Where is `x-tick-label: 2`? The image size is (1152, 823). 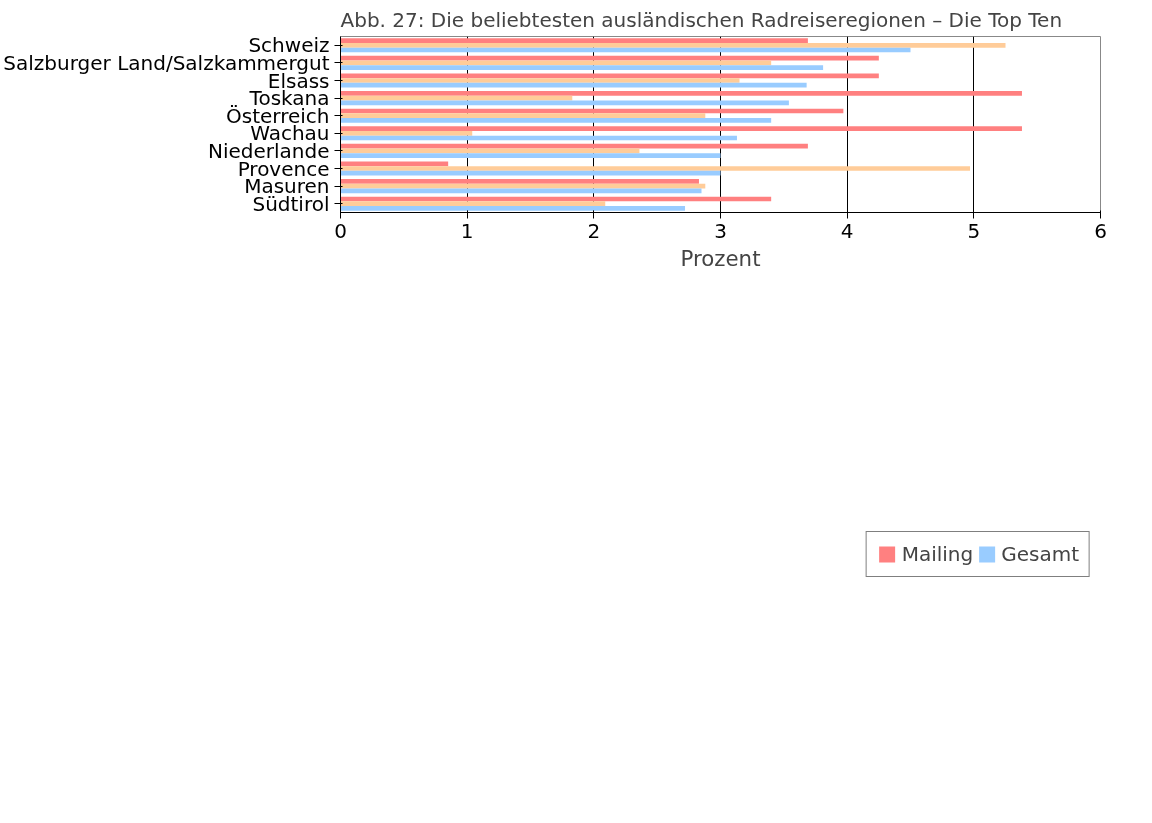
x-tick-label: 2 is located at coordinates (594, 230).